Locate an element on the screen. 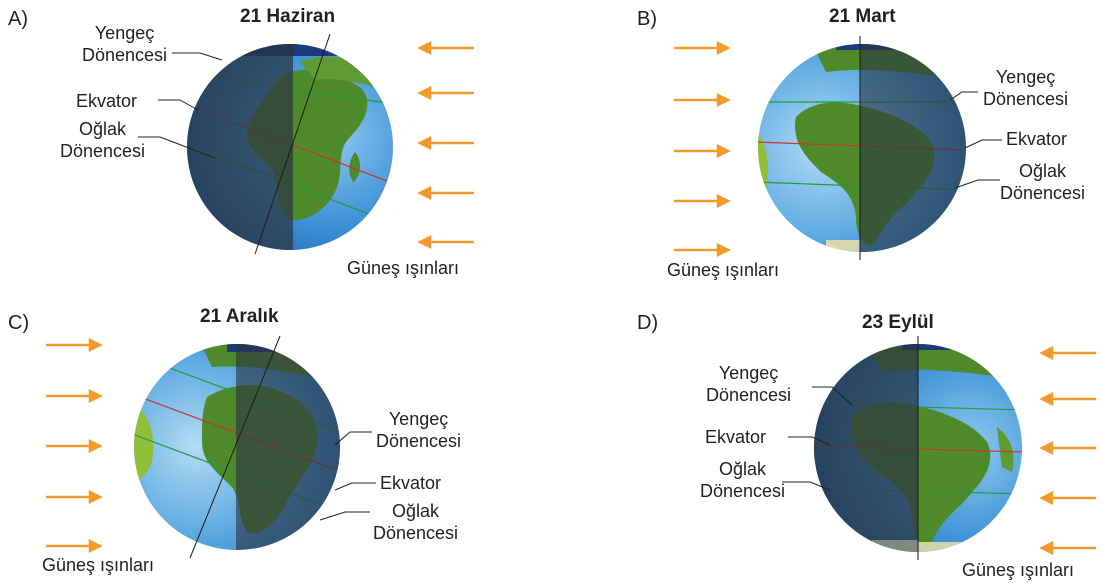 The height and width of the screenshot is (585, 1102). panel-letter: A) is located at coordinates (18, 19).